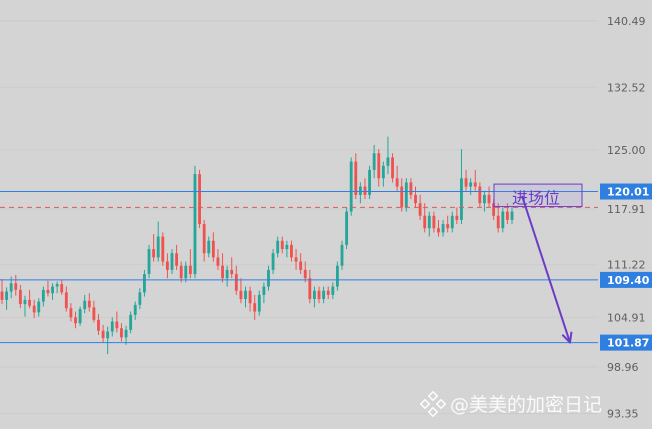  Describe the element at coordinates (441, 404) in the screenshot. I see `logo-diamond` at that location.